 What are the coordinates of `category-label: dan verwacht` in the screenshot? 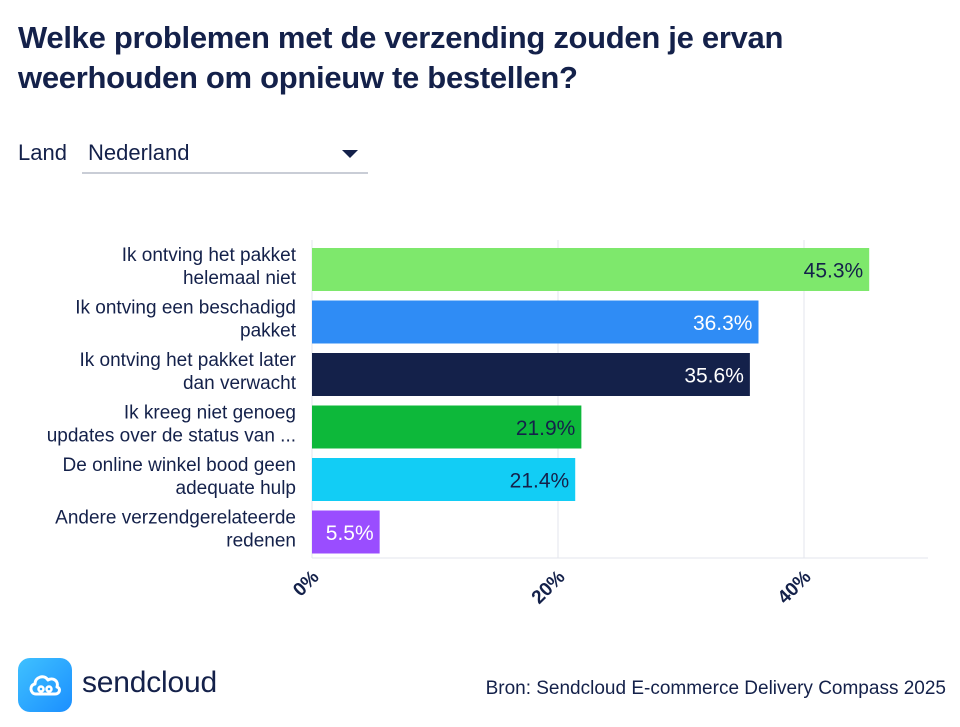 It's located at (240, 383).